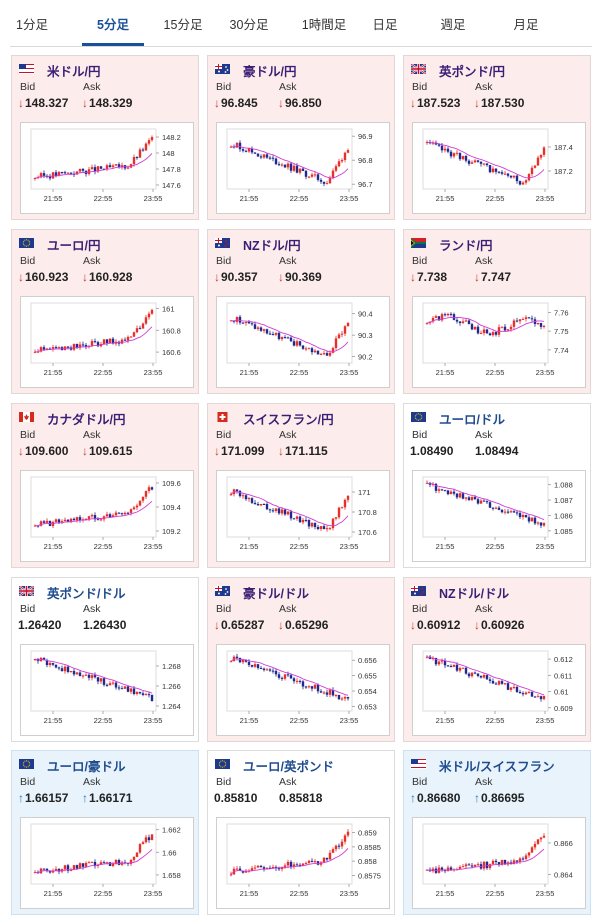 The height and width of the screenshot is (919, 595). What do you see at coordinates (303, 168) in the screenshot?
I see `mini-candlestick-chart: 96.9 96.8 96.7 21:55 22:55 23:55` at bounding box center [303, 168].